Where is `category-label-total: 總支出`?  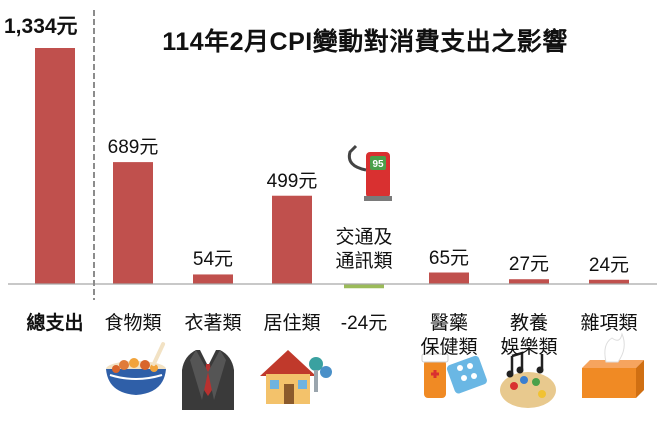 category-label-total: 總支出 is located at coordinates (55, 323).